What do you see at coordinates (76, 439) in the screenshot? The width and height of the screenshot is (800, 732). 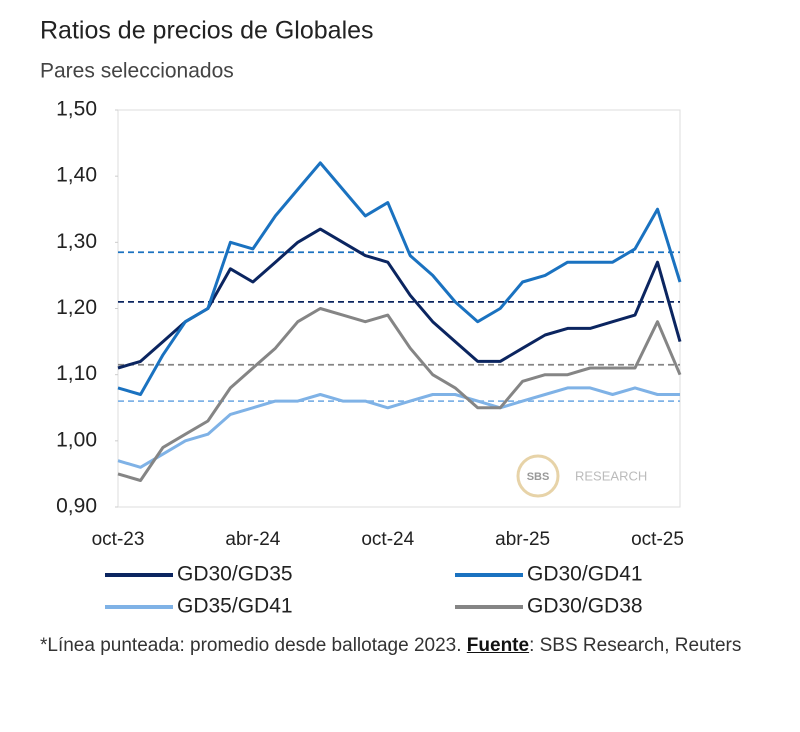 I see `y-tick-label: 1,00` at bounding box center [76, 439].